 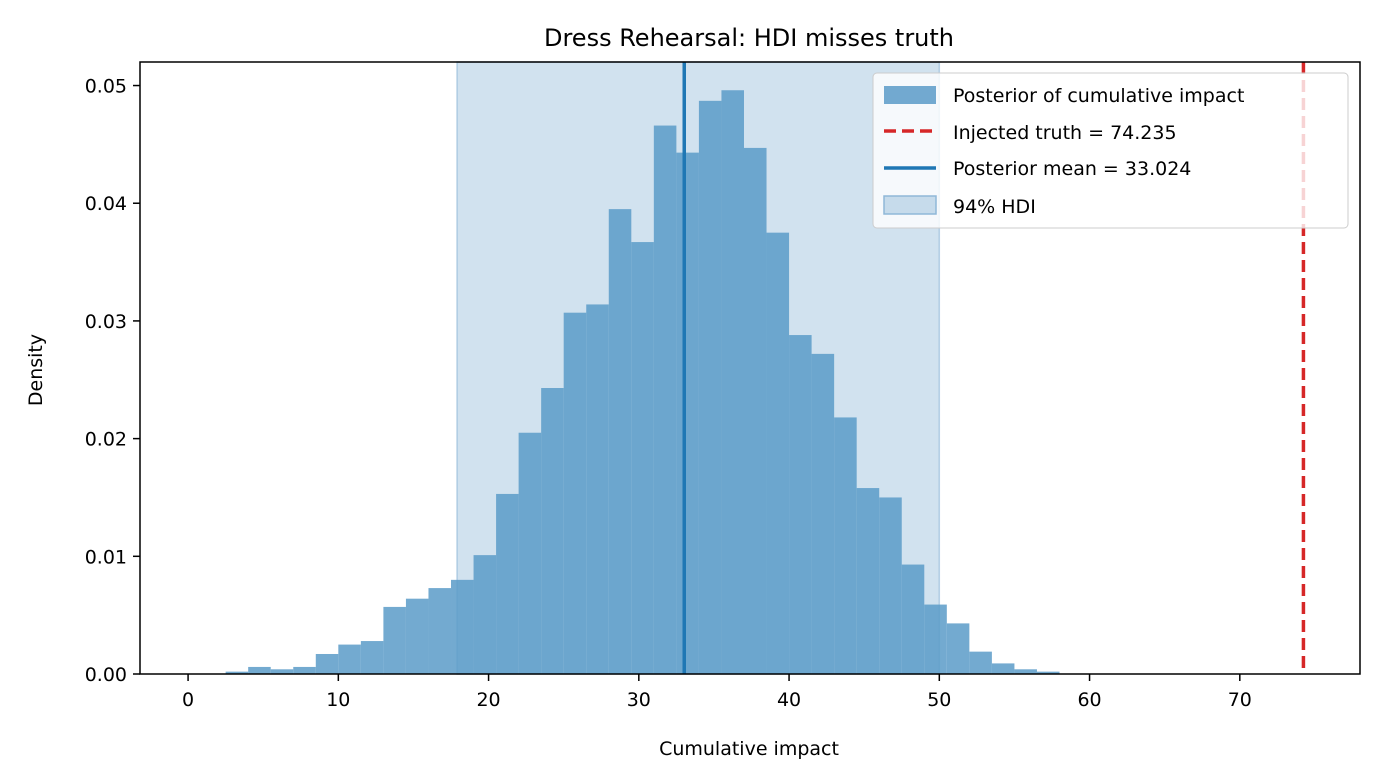 I want to click on y-tick-label: 0.03, so click(x=106, y=322).